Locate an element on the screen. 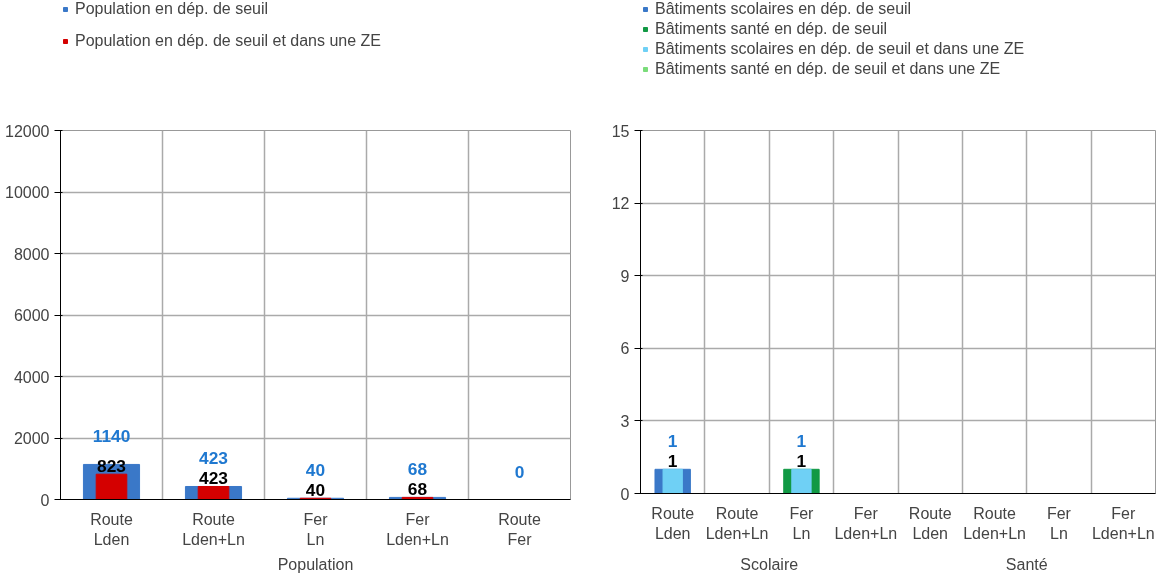  y-tick-label: 10000 is located at coordinates (27, 192).